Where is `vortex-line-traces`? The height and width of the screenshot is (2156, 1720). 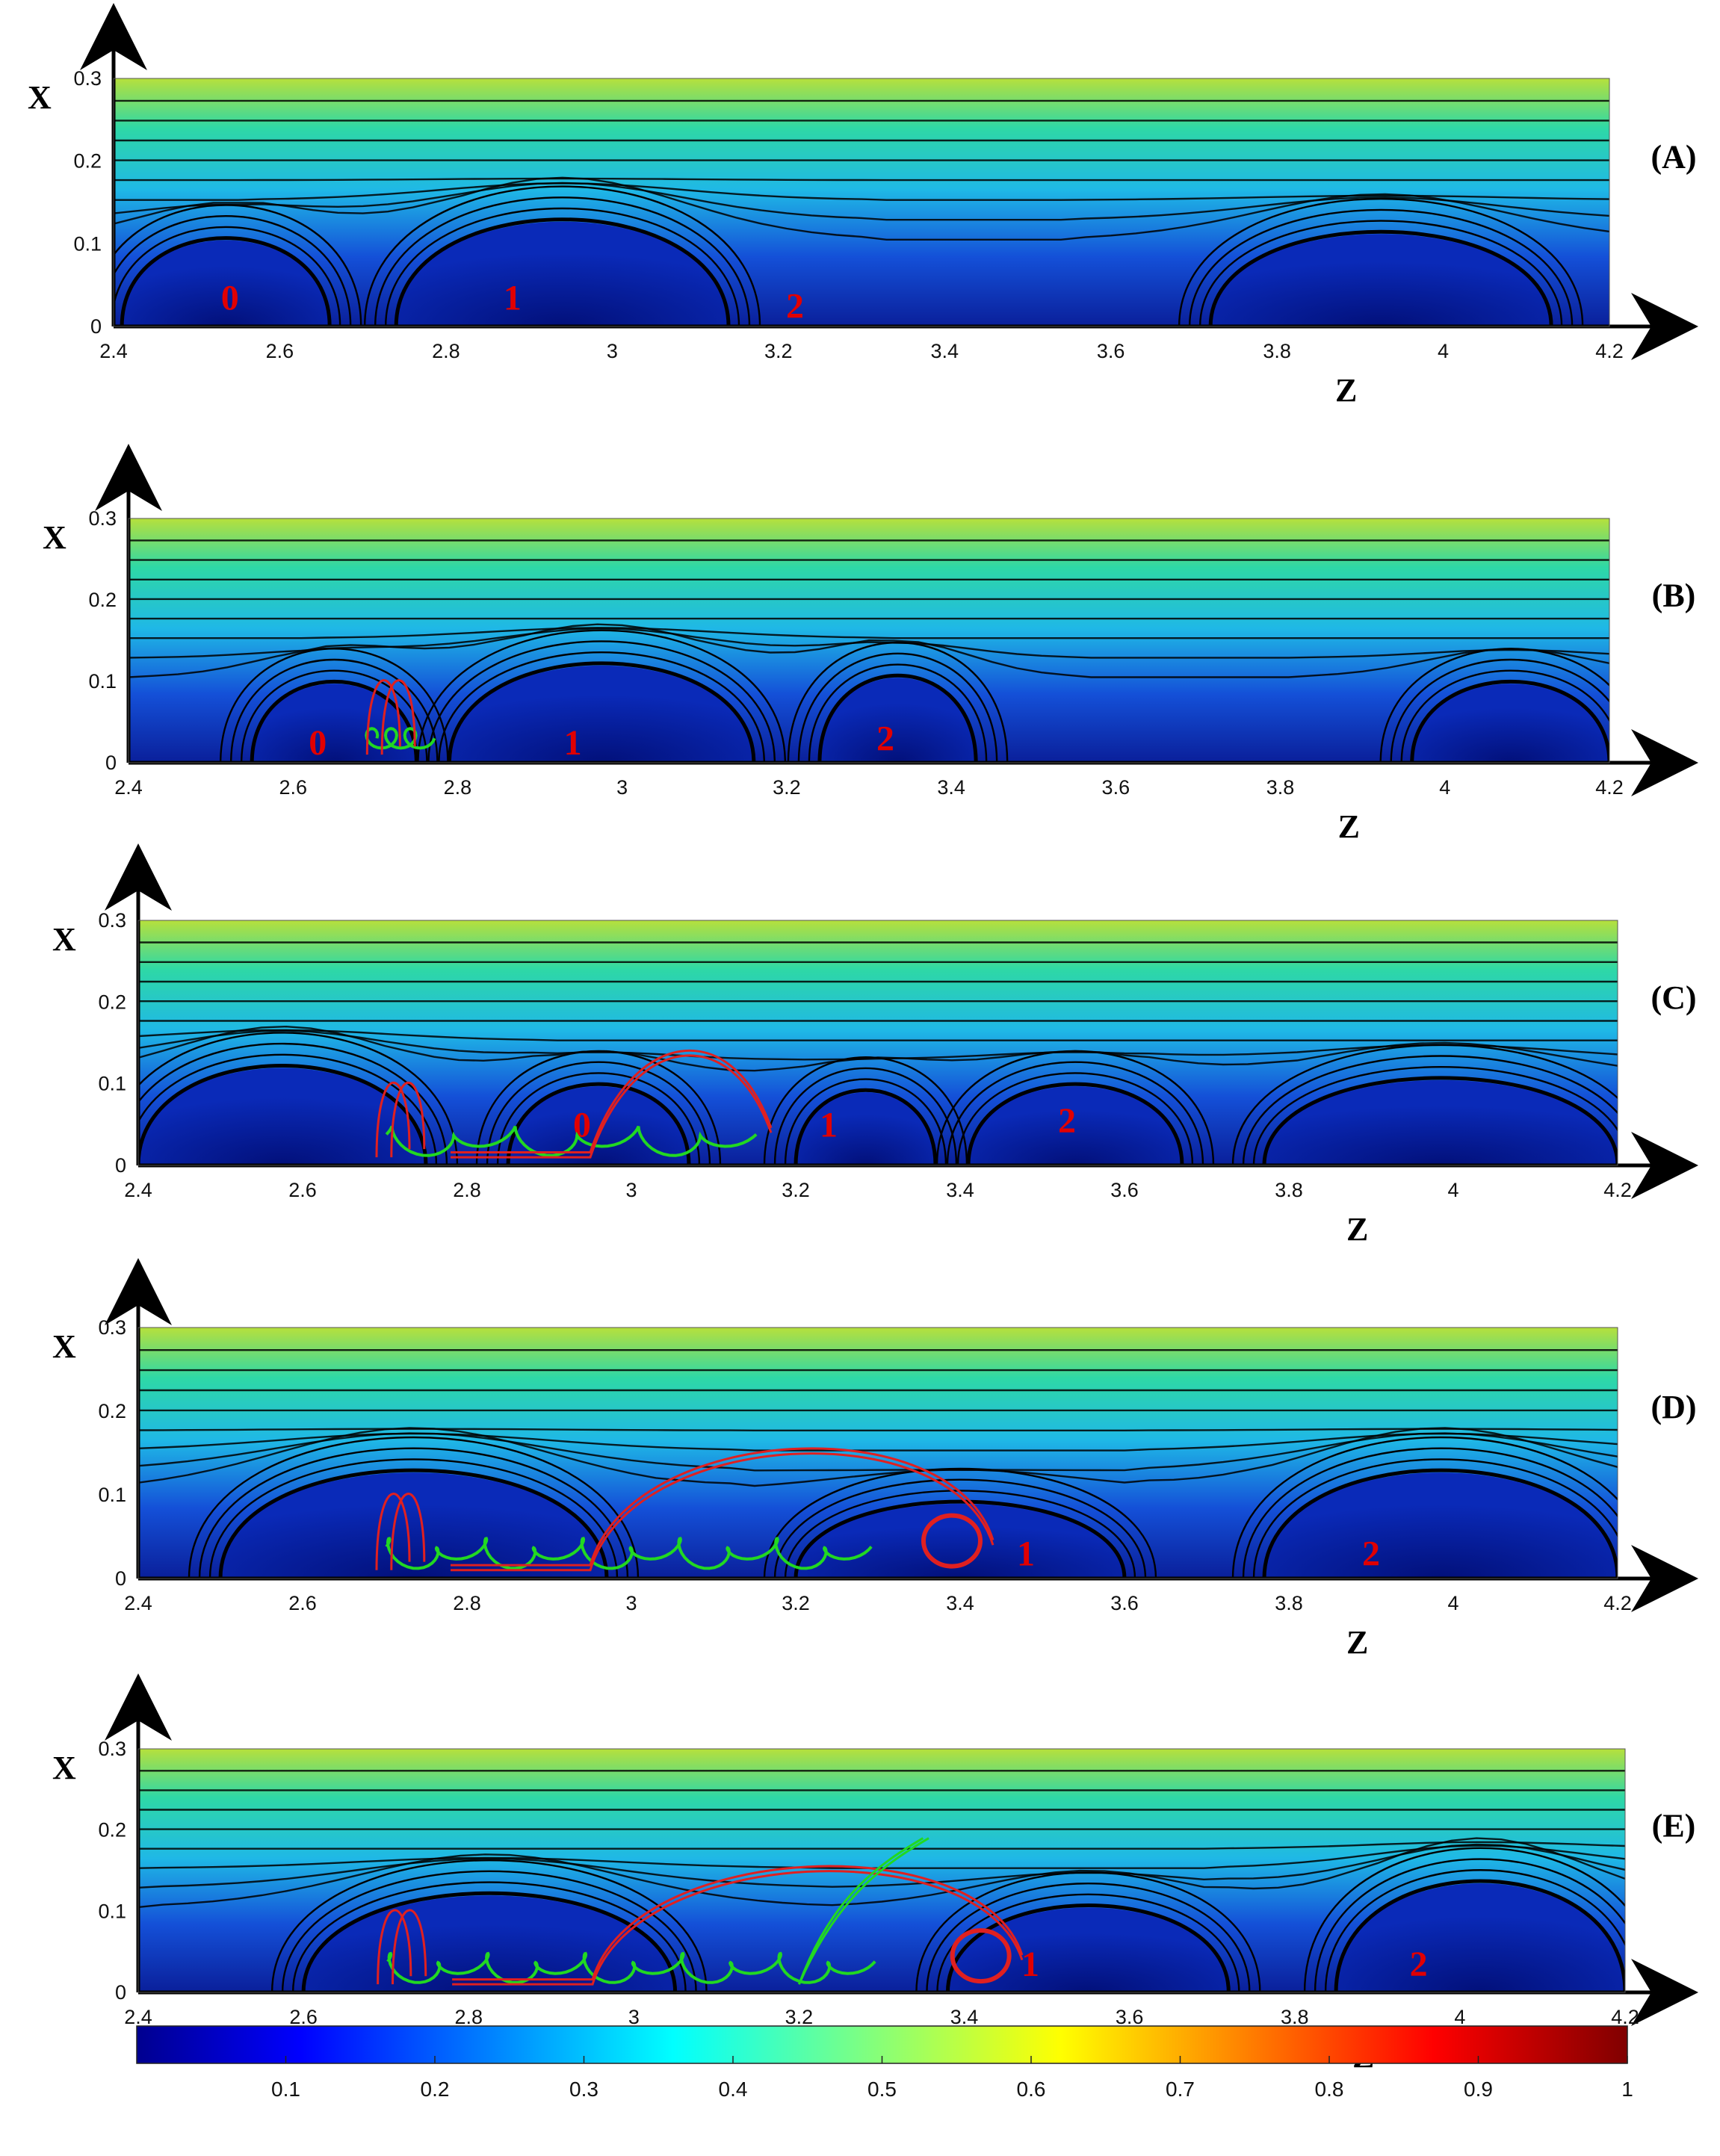 vortex-line-traces is located at coordinates (400, 717).